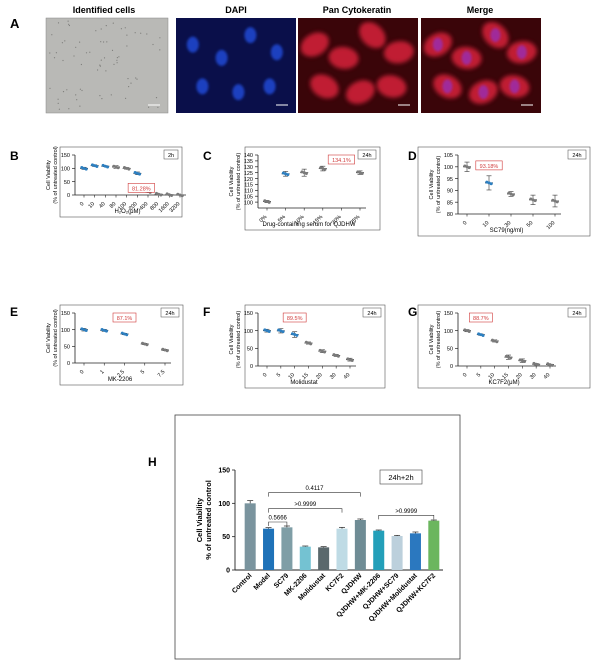 The height and width of the screenshot is (670, 610). I want to click on annotation-text: 93.18%, so click(489, 167).